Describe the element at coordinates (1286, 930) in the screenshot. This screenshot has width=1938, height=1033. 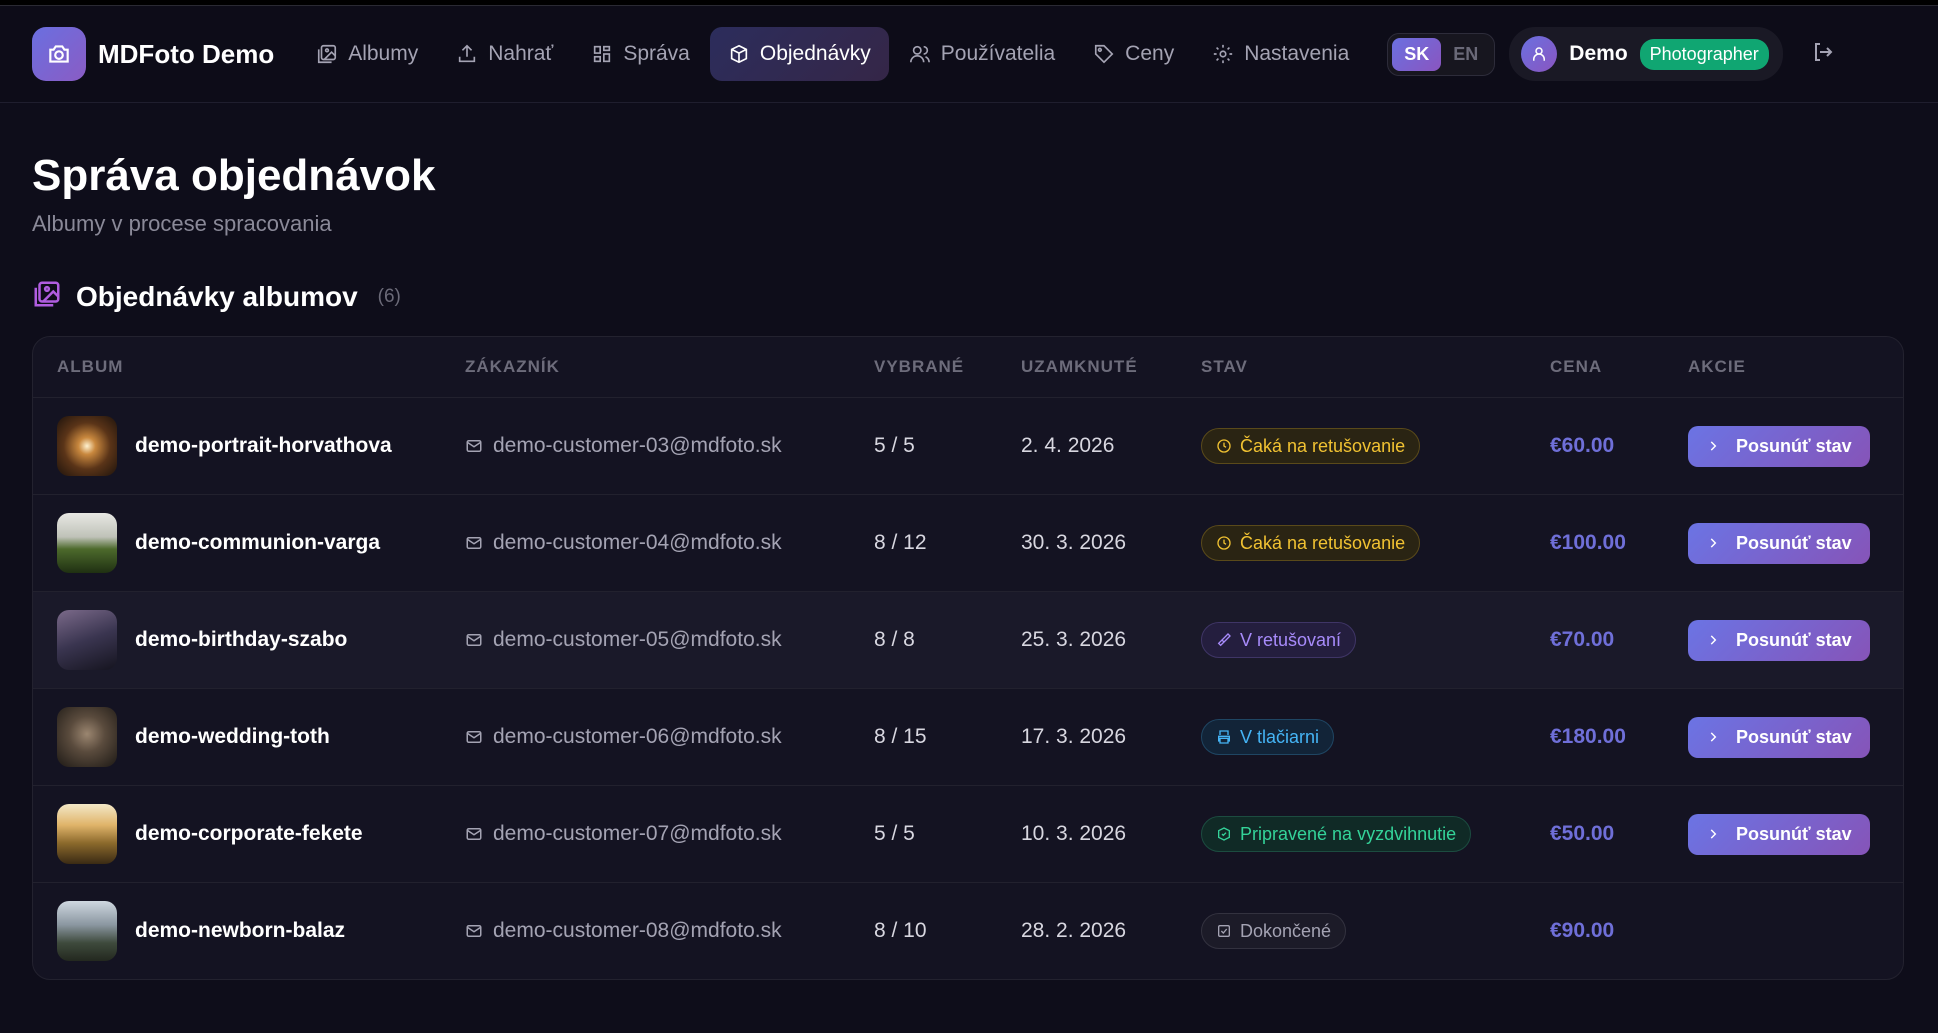
I see `status-label: Dokončené` at that location.